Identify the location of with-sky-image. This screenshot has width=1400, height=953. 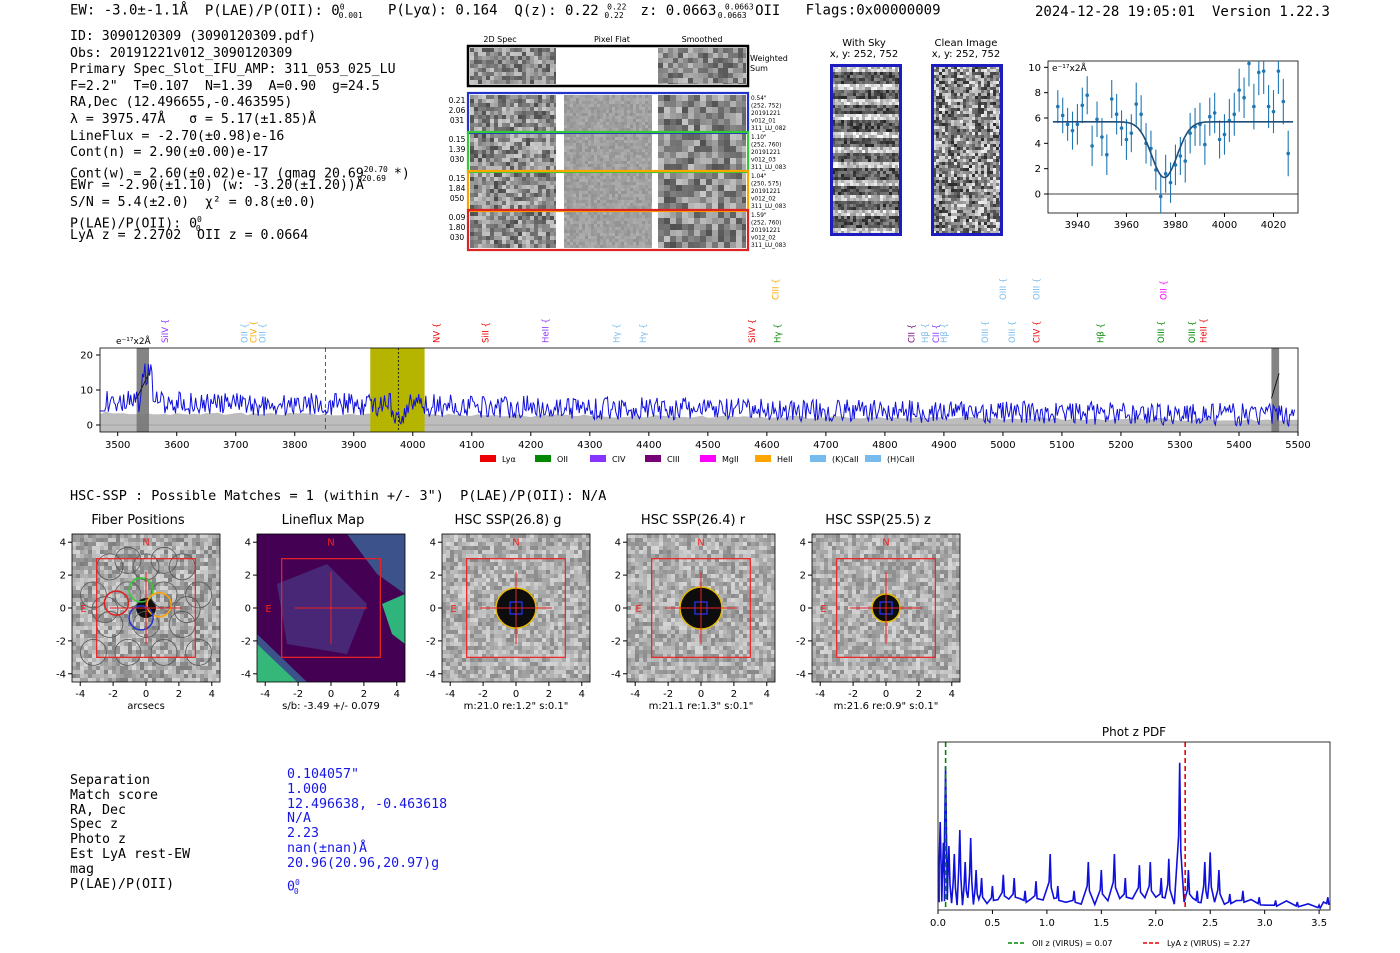
(866, 150).